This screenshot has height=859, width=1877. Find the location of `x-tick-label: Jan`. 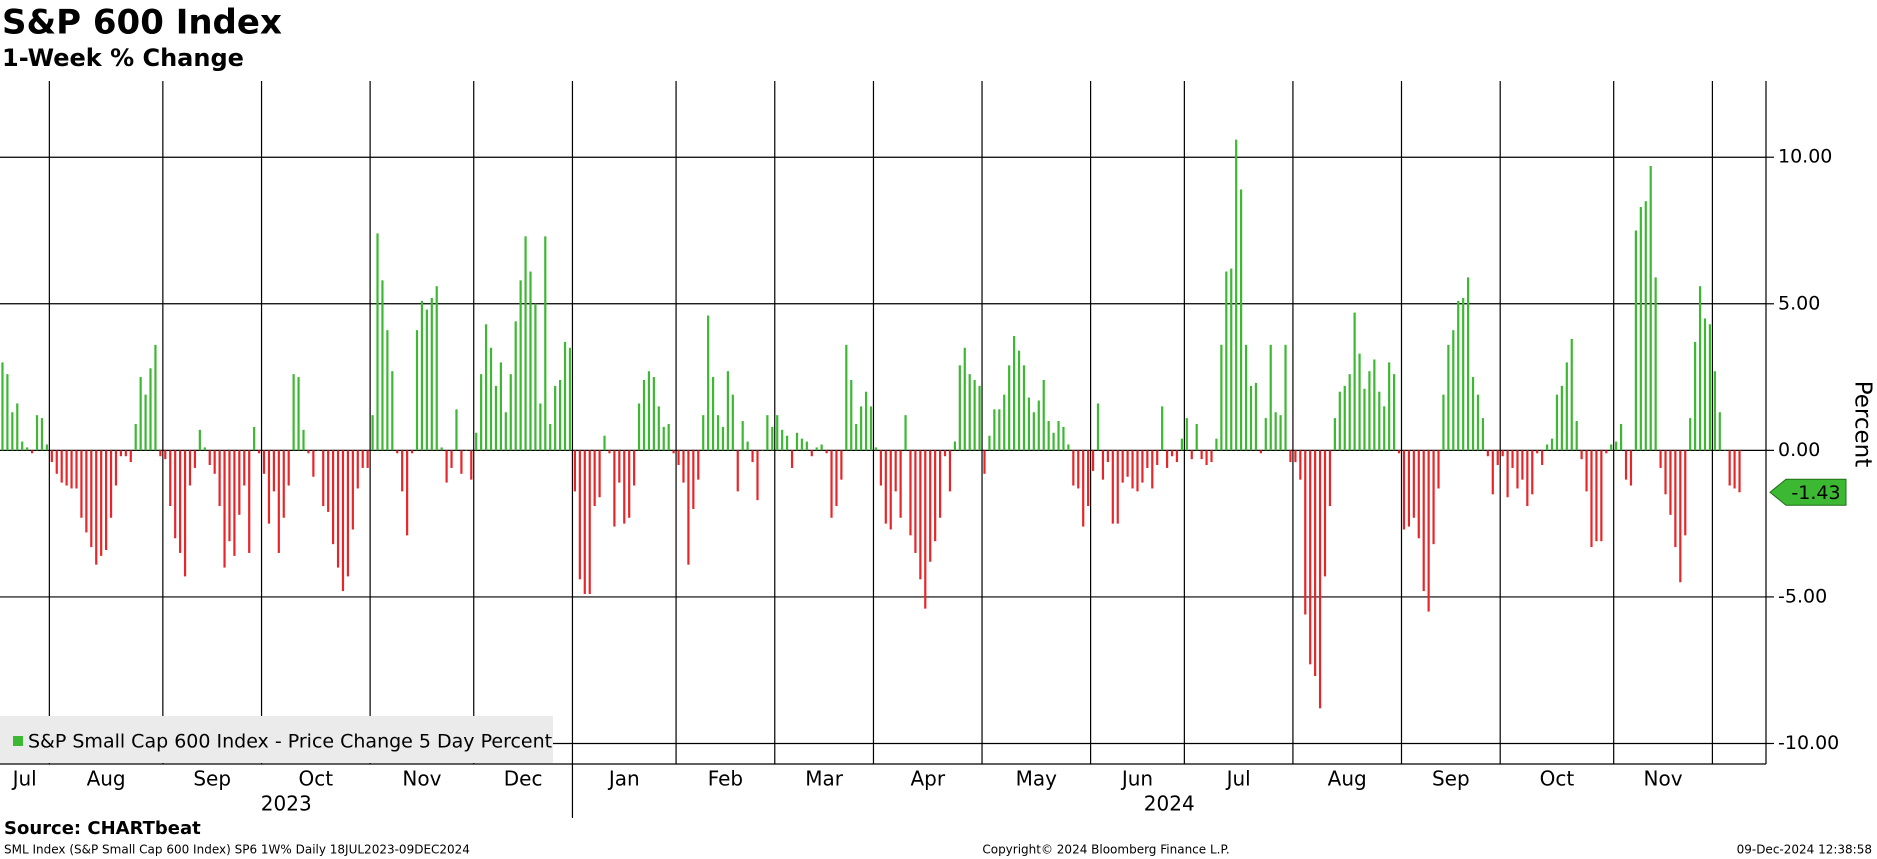

x-tick-label: Jan is located at coordinates (623, 779).